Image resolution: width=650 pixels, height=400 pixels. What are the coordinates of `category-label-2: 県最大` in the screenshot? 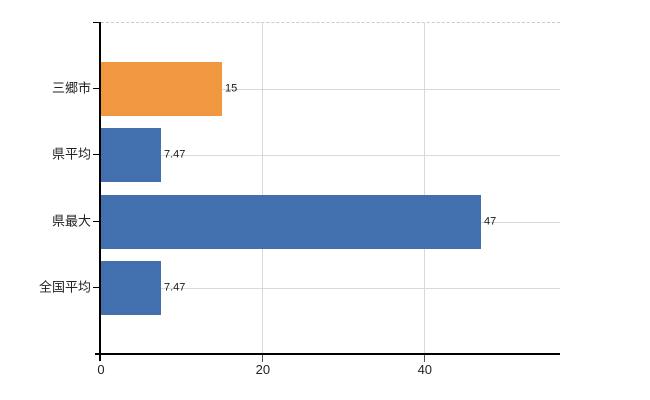 It's located at (71, 221).